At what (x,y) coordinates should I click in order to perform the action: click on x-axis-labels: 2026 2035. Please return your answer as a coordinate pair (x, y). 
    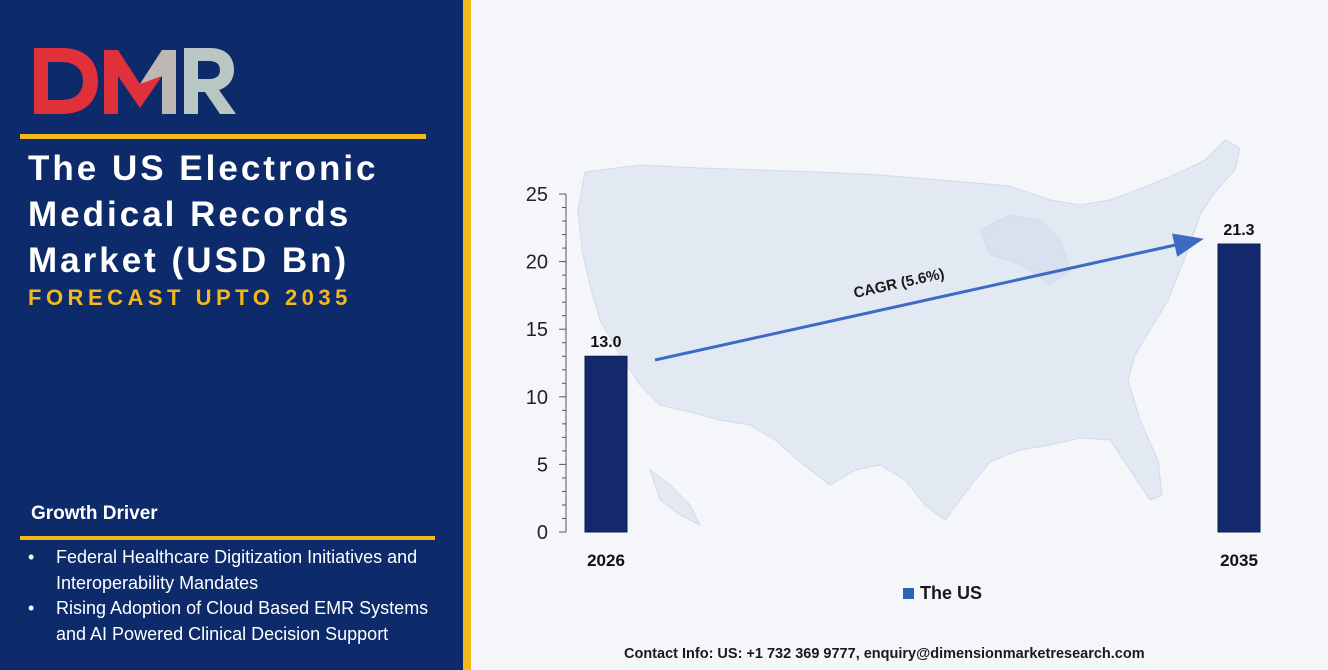
    Looking at the image, I should click on (922, 560).